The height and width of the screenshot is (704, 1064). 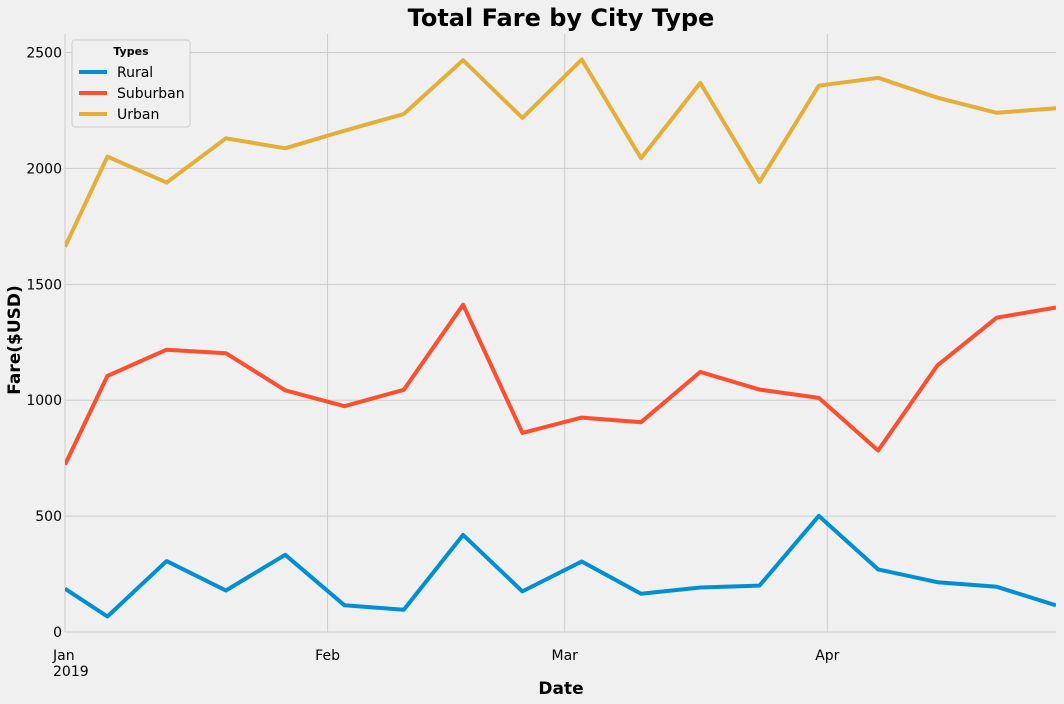 I want to click on legend: Types Rural Suburban Urban, so click(x=131, y=83).